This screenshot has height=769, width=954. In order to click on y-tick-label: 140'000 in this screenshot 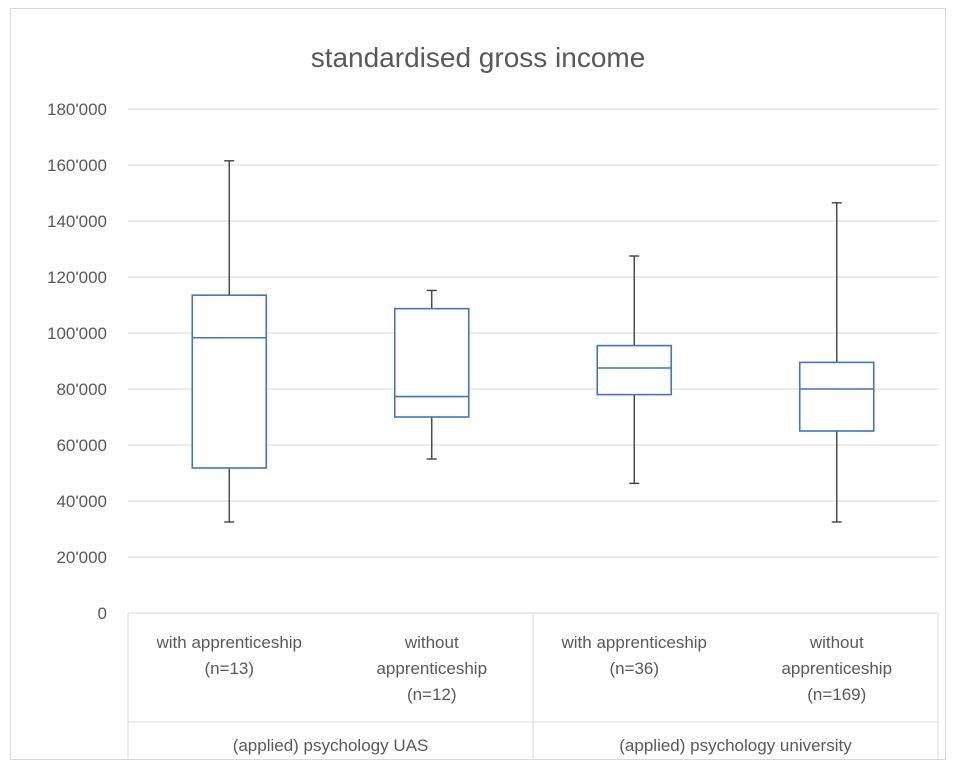, I will do `click(77, 221)`.